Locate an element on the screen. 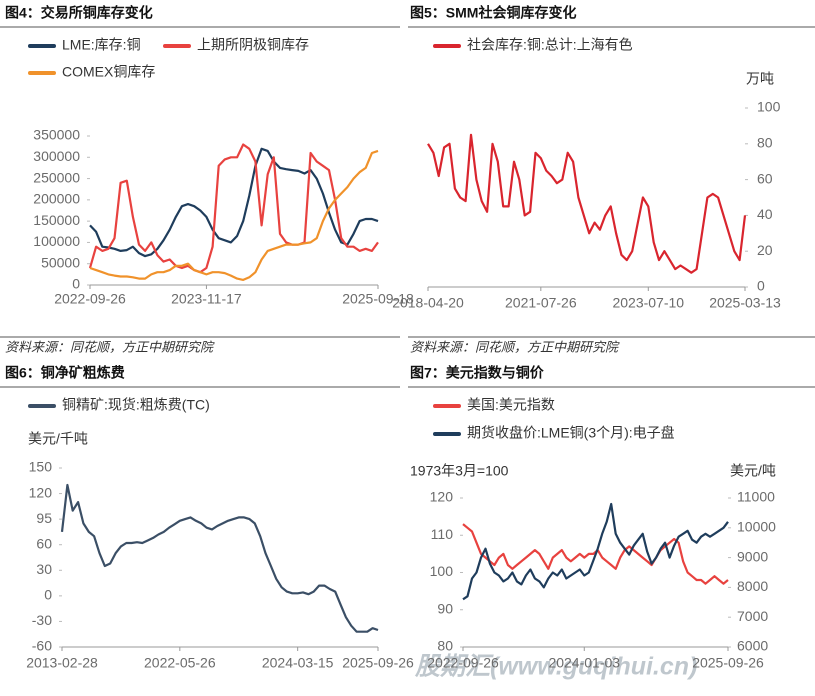  chart-title: 图4：交易所铜库存变化 is located at coordinates (79, 13).